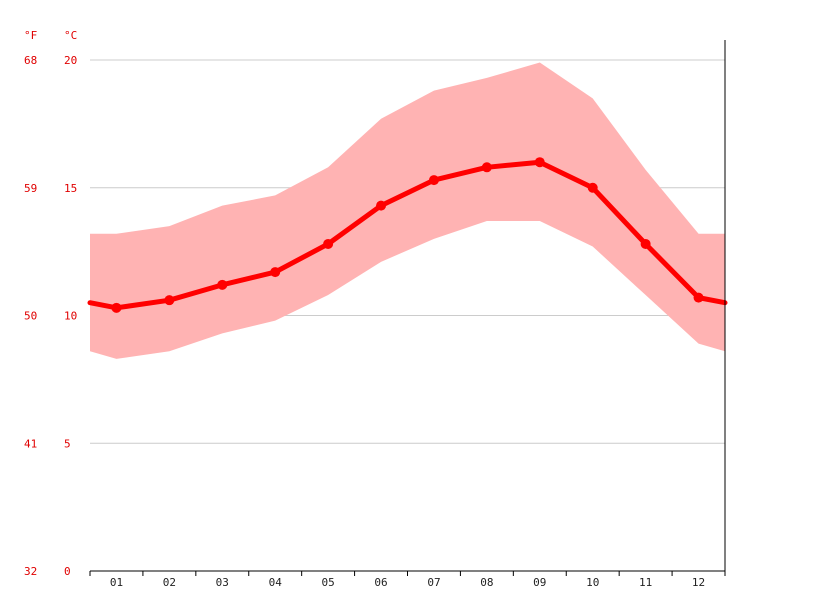 The width and height of the screenshot is (815, 611). Describe the element at coordinates (70, 35) in the screenshot. I see `celsius-unit-label: °C` at that location.